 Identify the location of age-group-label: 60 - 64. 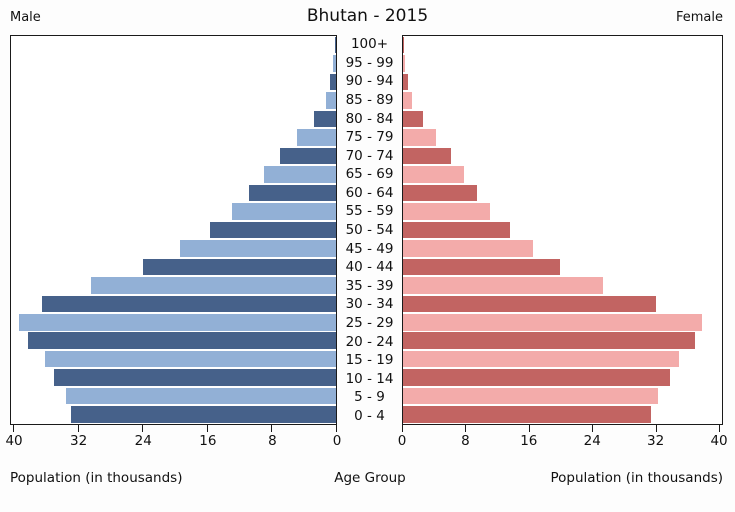
(369, 192).